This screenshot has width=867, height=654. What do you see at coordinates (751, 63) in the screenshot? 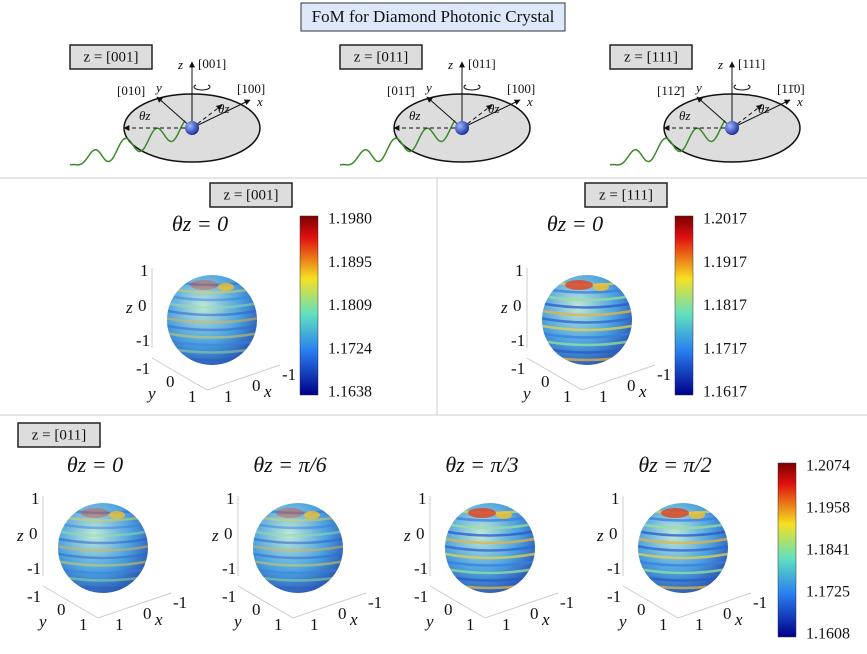
I see `dir-label: [111]` at bounding box center [751, 63].